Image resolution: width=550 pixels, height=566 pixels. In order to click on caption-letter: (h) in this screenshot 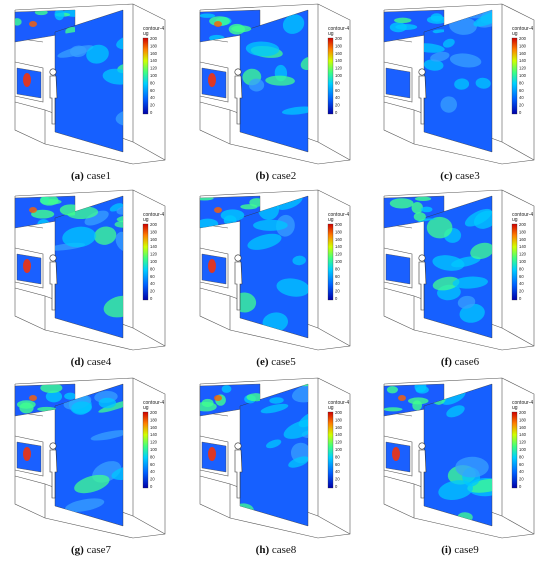, I will do `click(262, 550)`.